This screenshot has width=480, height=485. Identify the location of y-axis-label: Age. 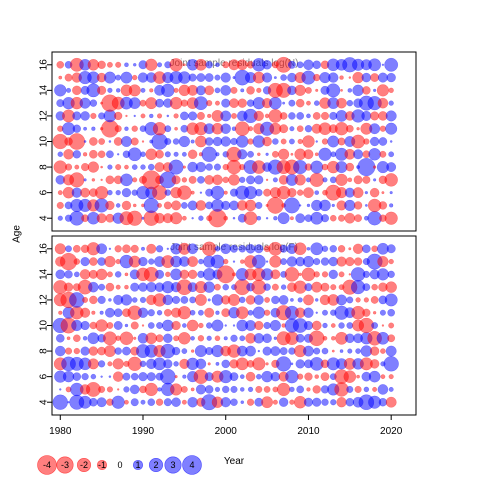
(17, 234).